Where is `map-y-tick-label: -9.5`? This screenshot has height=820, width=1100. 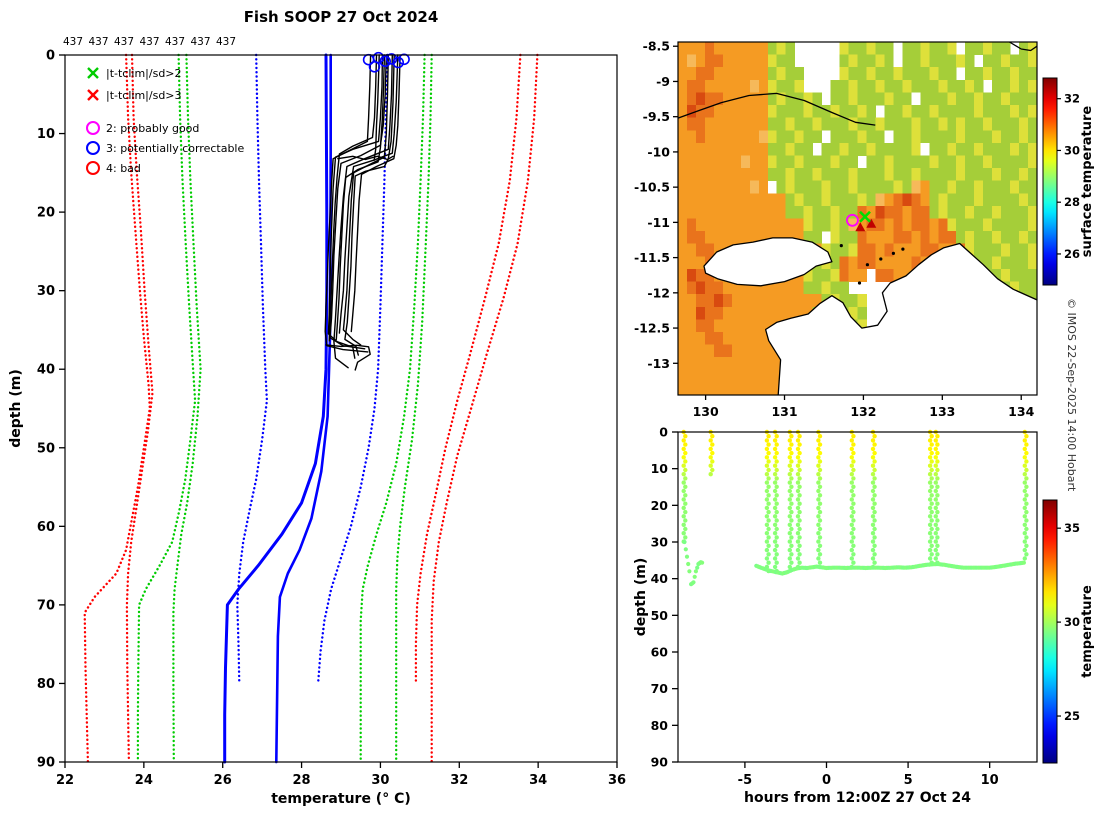
map-y-tick-label: -9.5 is located at coordinates (656, 116).